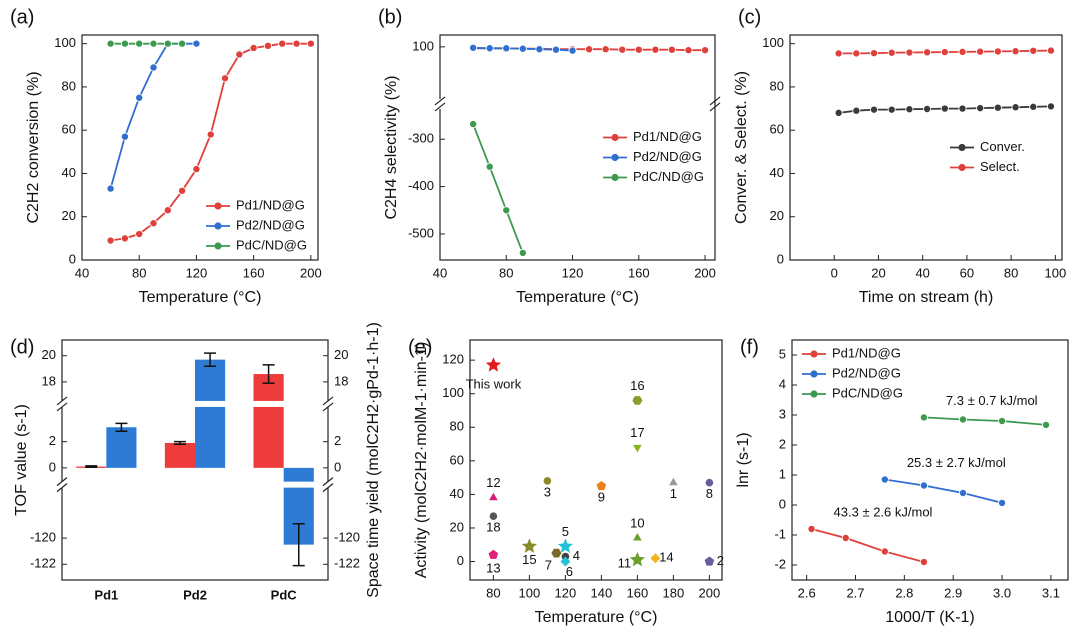 This screenshot has height=631, width=1080. I want to click on x-axis-title: Temperature (°C), so click(200, 297).